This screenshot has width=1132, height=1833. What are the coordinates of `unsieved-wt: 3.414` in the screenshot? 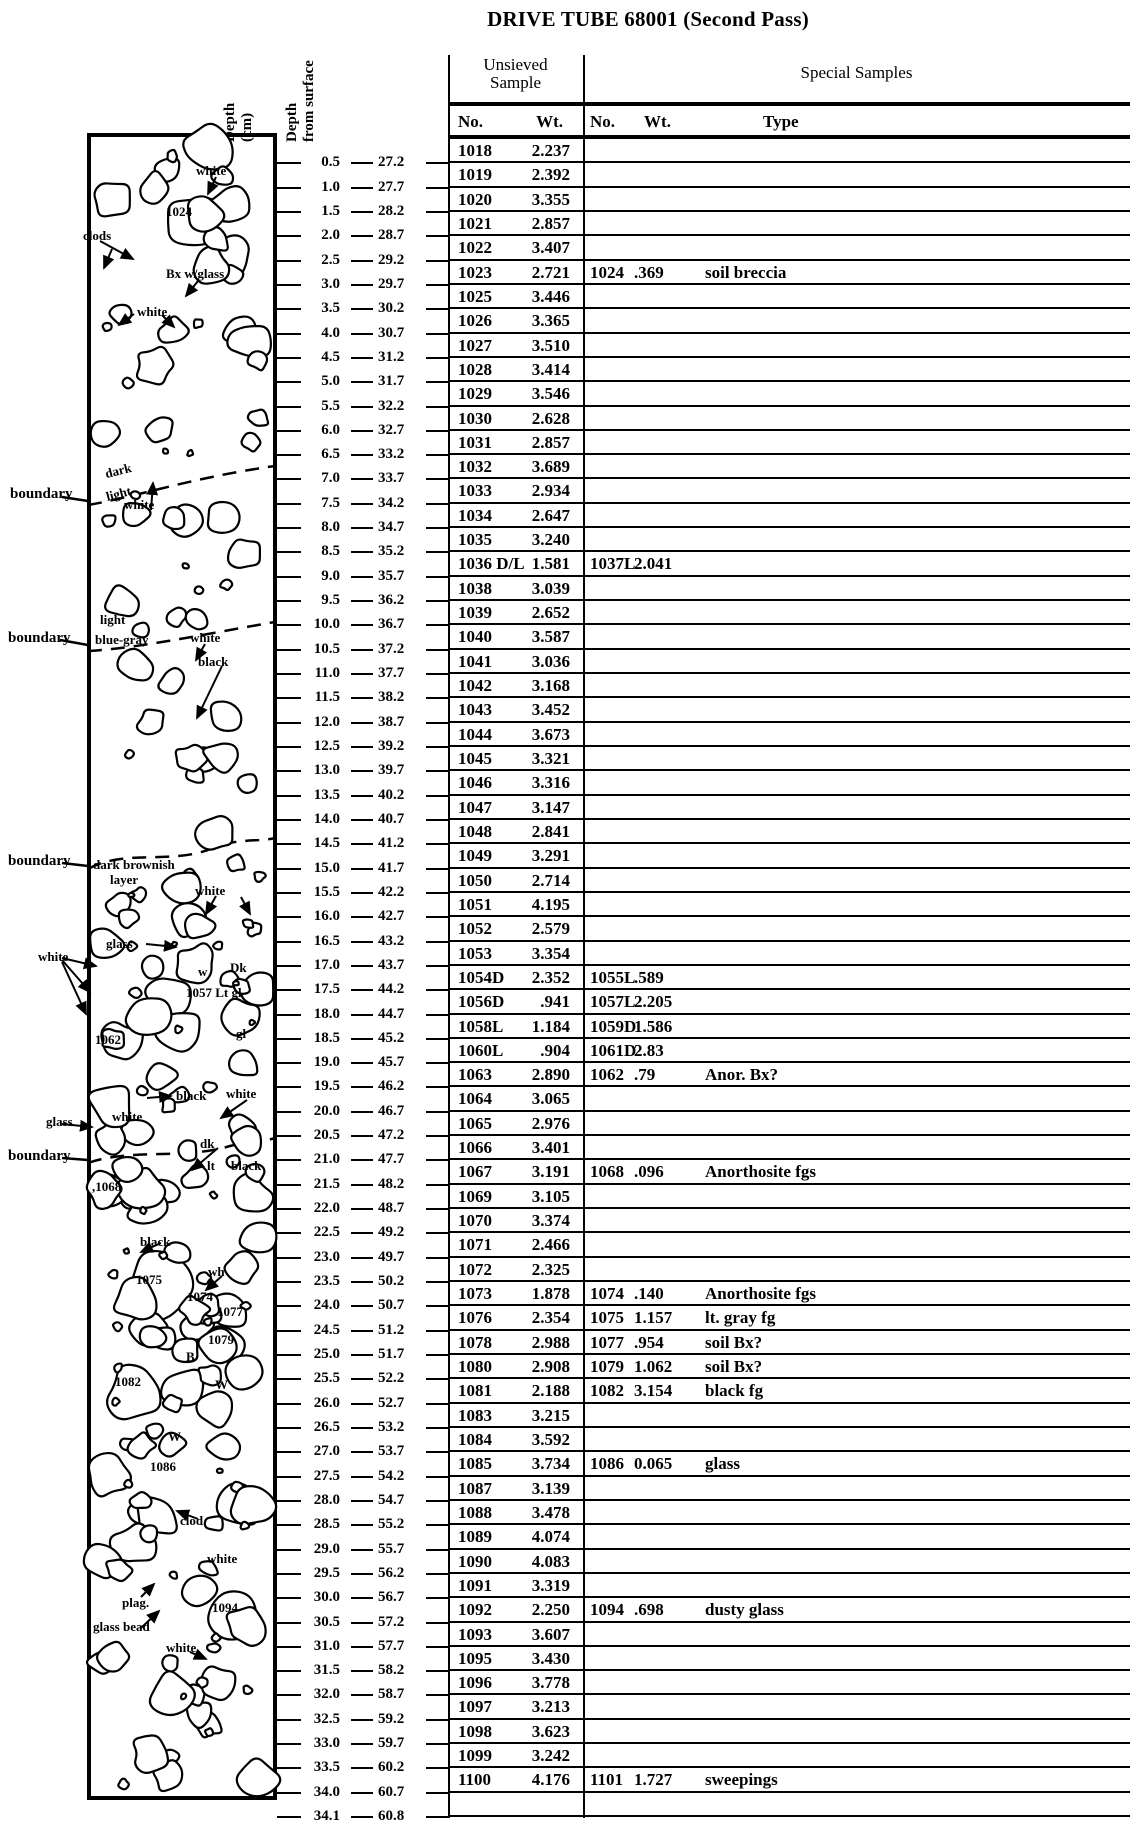 It's located at (550, 369).